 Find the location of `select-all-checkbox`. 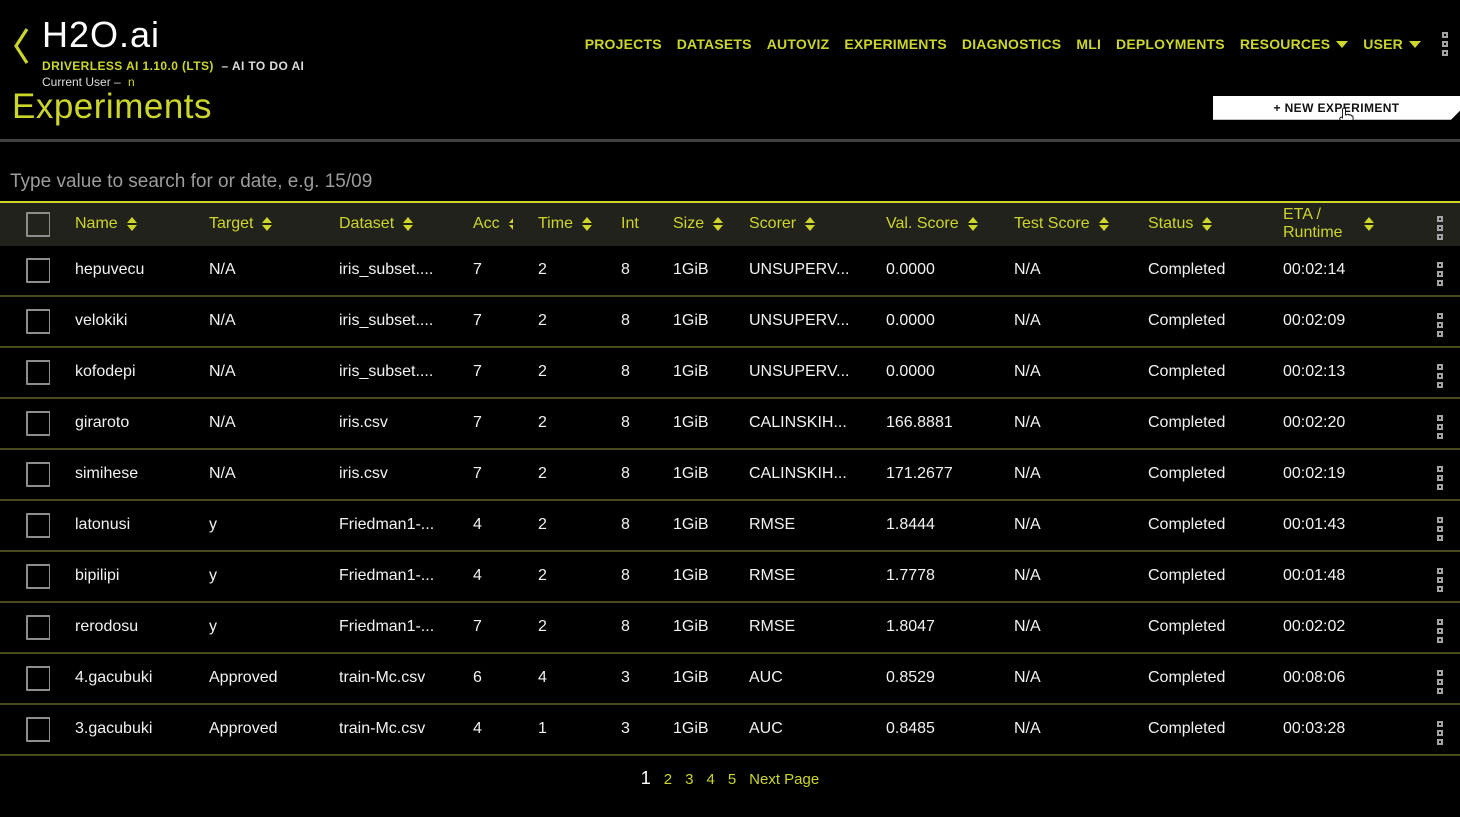

select-all-checkbox is located at coordinates (38, 224).